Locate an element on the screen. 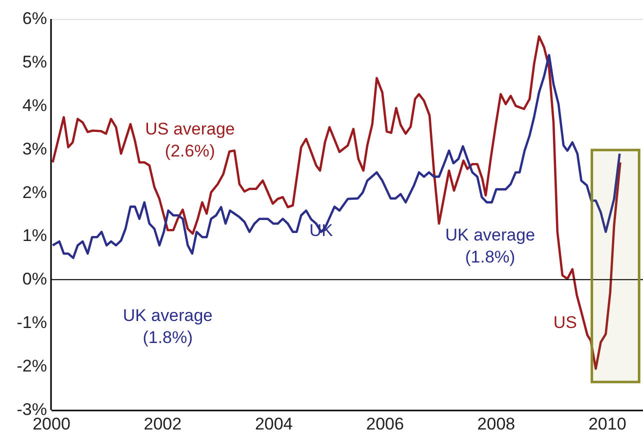 This screenshot has width=643, height=437. x-tick-label: 2008 is located at coordinates (496, 424).